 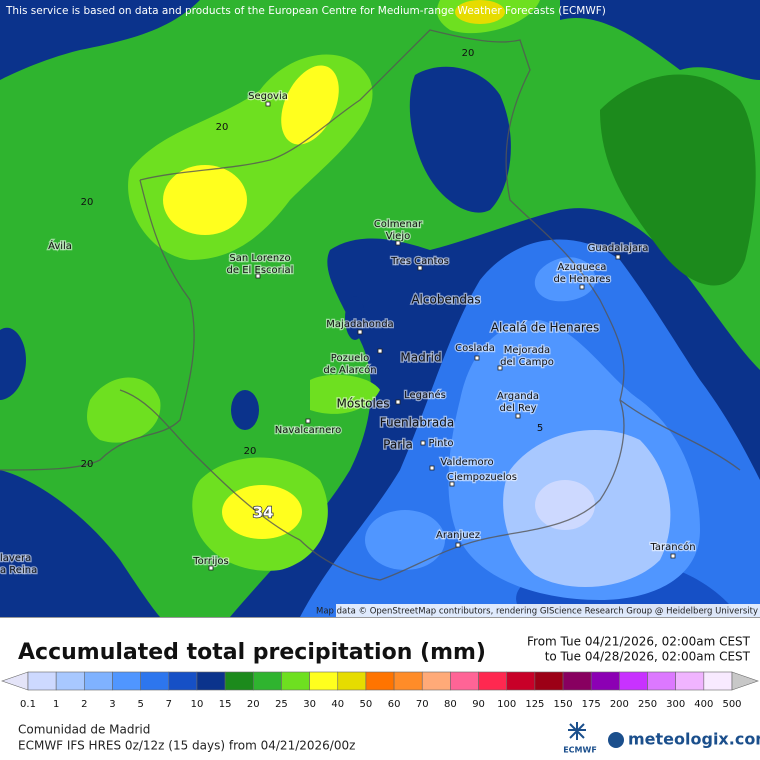 What do you see at coordinates (703, 704) in the screenshot?
I see `scale-label: 400` at bounding box center [703, 704].